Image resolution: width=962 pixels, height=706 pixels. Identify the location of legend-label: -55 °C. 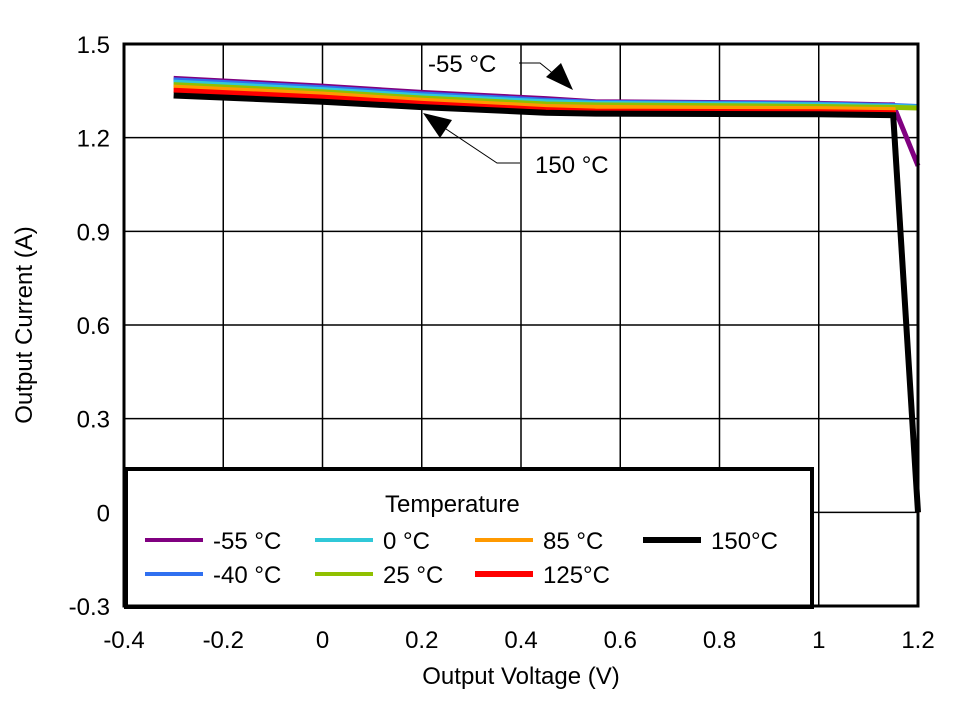
(247, 541).